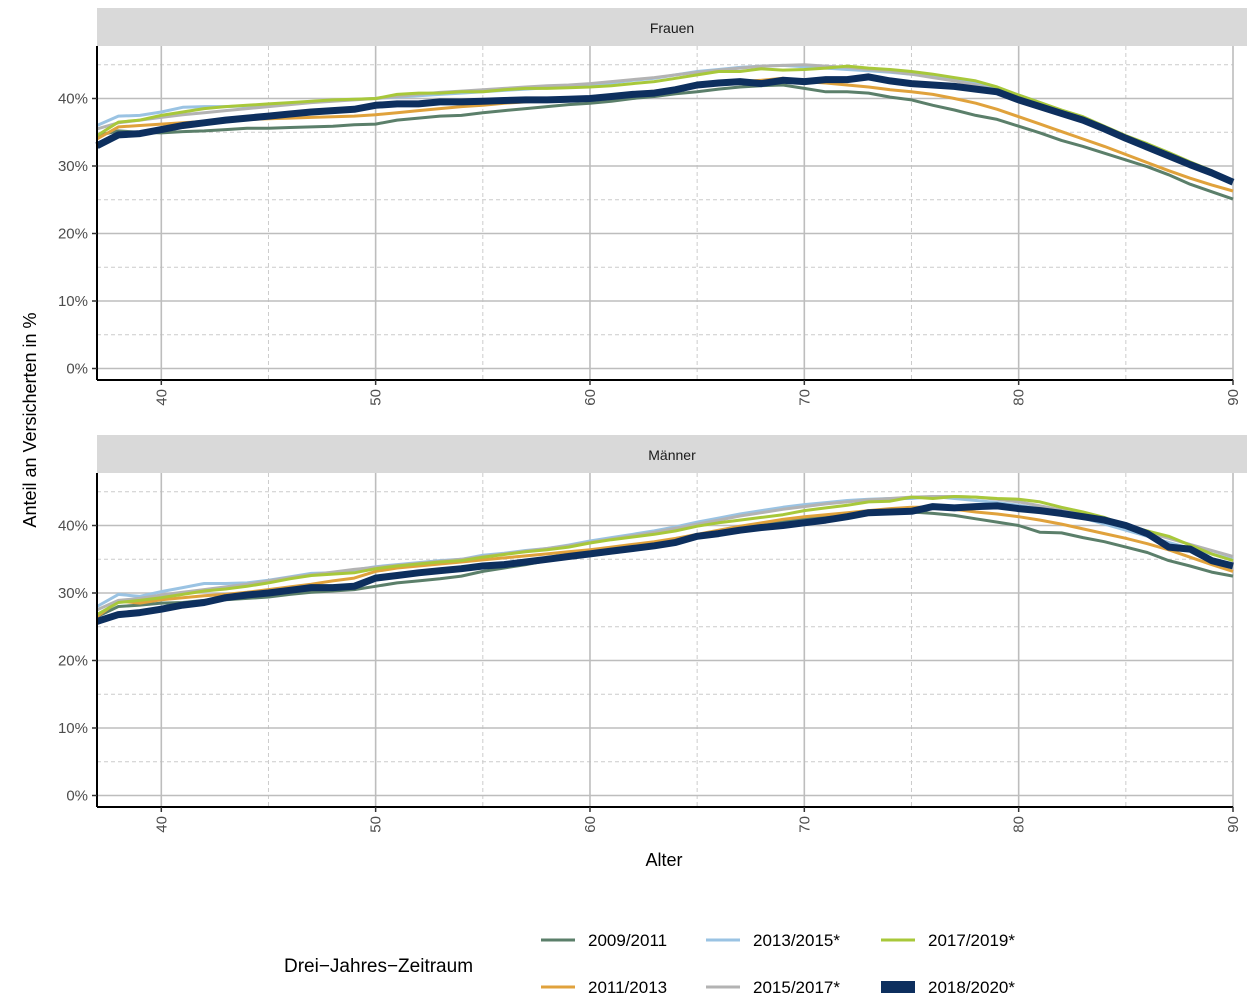  Describe the element at coordinates (663, 860) in the screenshot. I see `x-axis-title: Alter` at that location.